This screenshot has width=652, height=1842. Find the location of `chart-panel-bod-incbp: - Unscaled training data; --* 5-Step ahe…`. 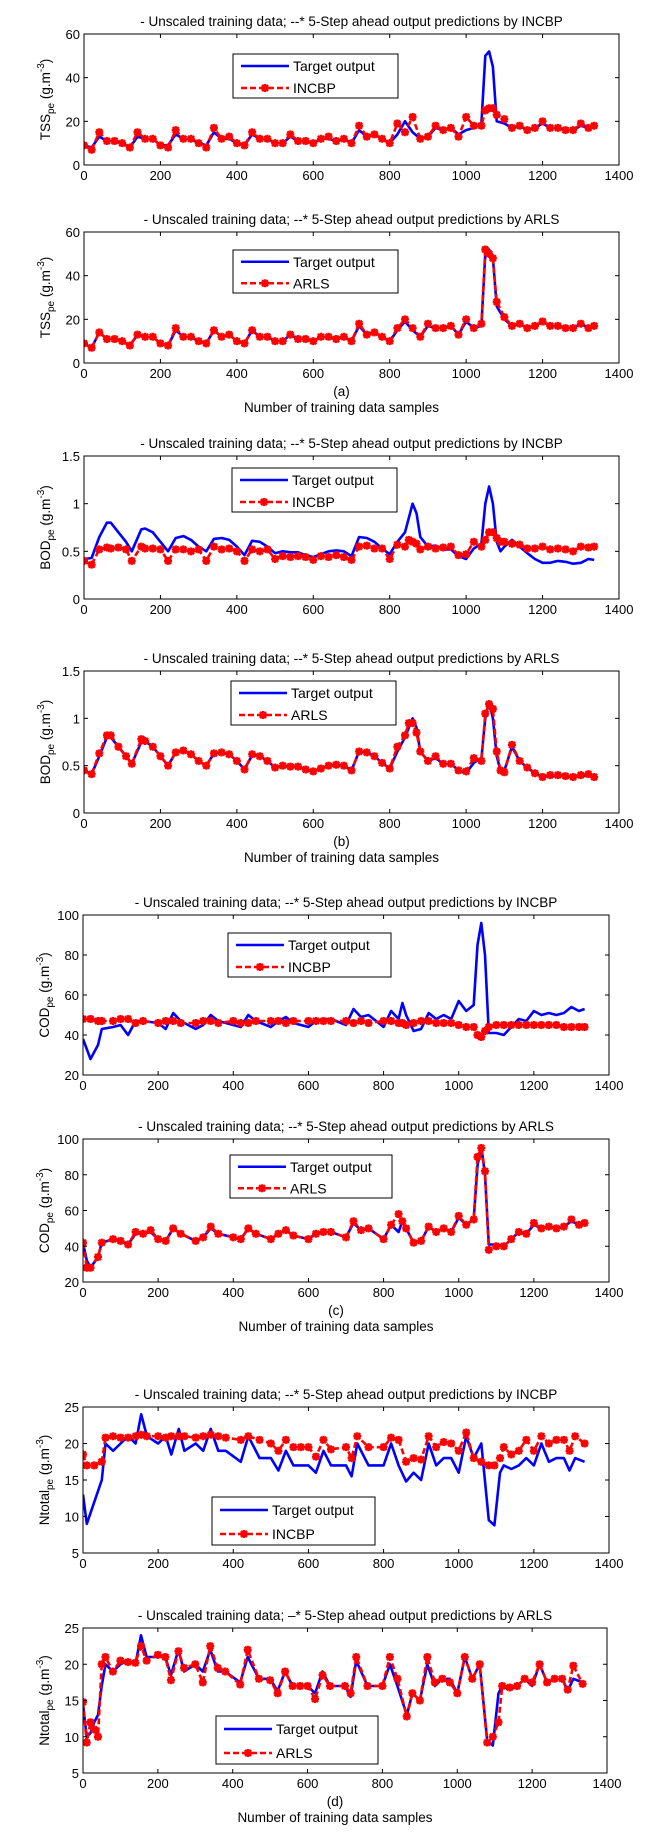

chart-panel-bod-incbp: - Unscaled training data; --* 5-Step ahe… is located at coordinates (334, 526).